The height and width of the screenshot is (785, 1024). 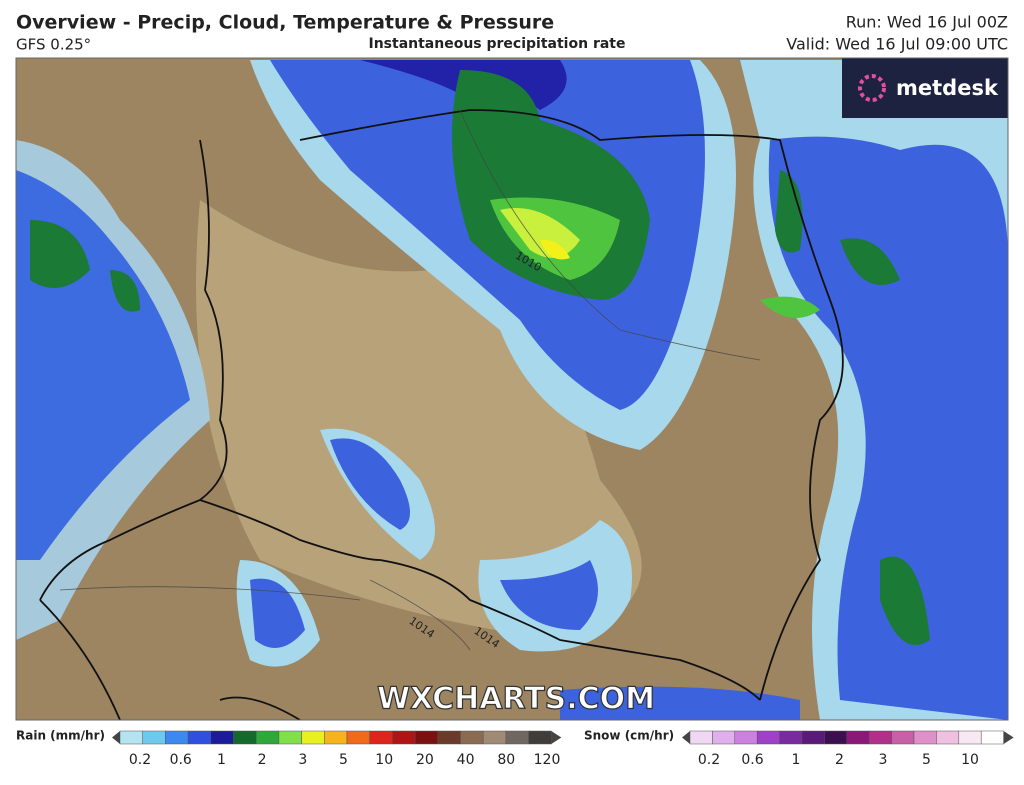 I want to click on logo-icon, so click(x=872, y=88).